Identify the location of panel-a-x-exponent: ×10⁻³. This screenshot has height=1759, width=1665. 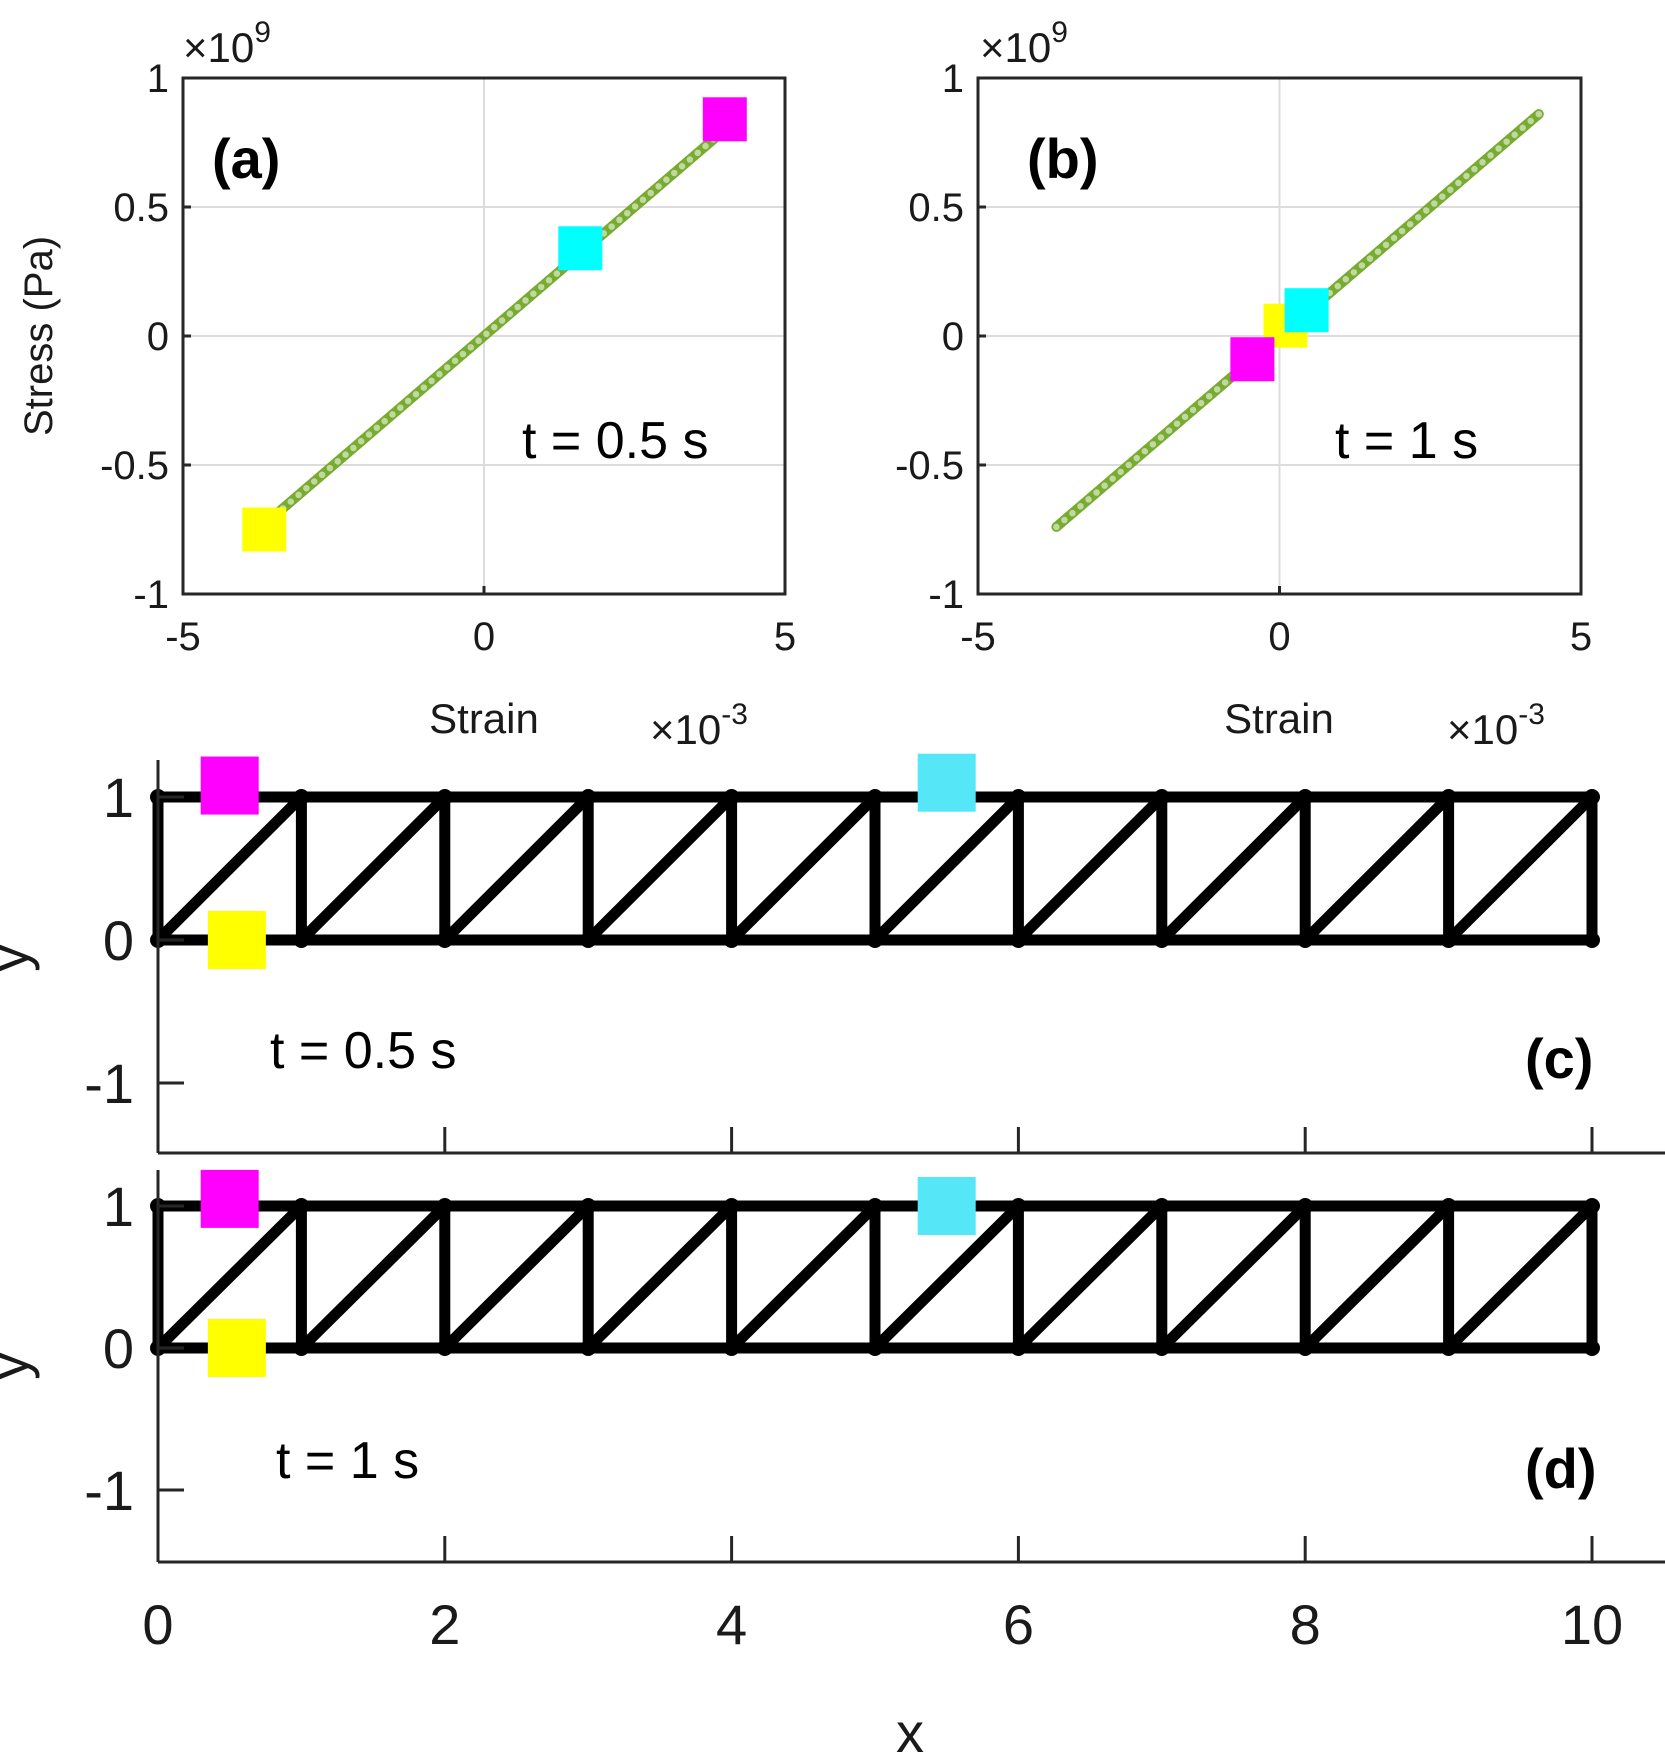
(699, 725).